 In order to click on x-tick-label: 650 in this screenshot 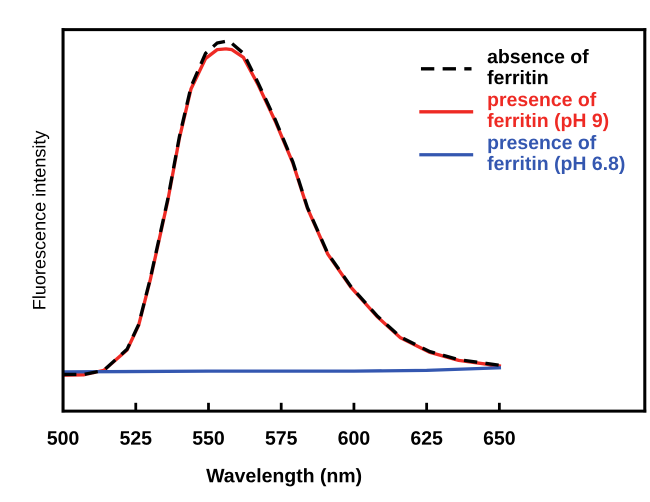, I will do `click(499, 438)`.